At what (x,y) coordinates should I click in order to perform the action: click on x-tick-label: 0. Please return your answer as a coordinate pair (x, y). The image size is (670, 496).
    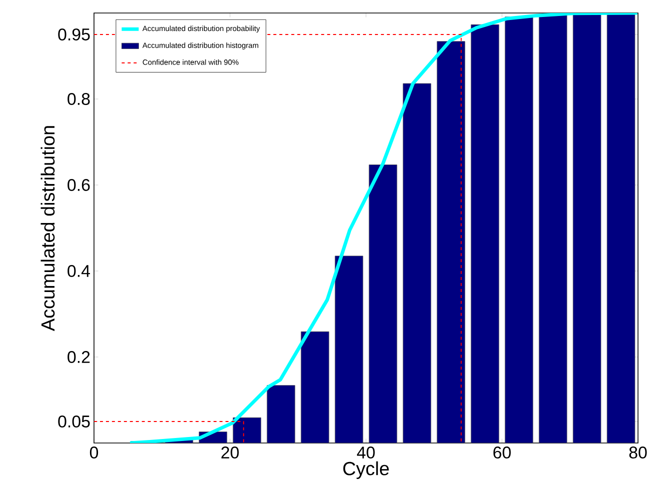
    Looking at the image, I should click on (94, 452).